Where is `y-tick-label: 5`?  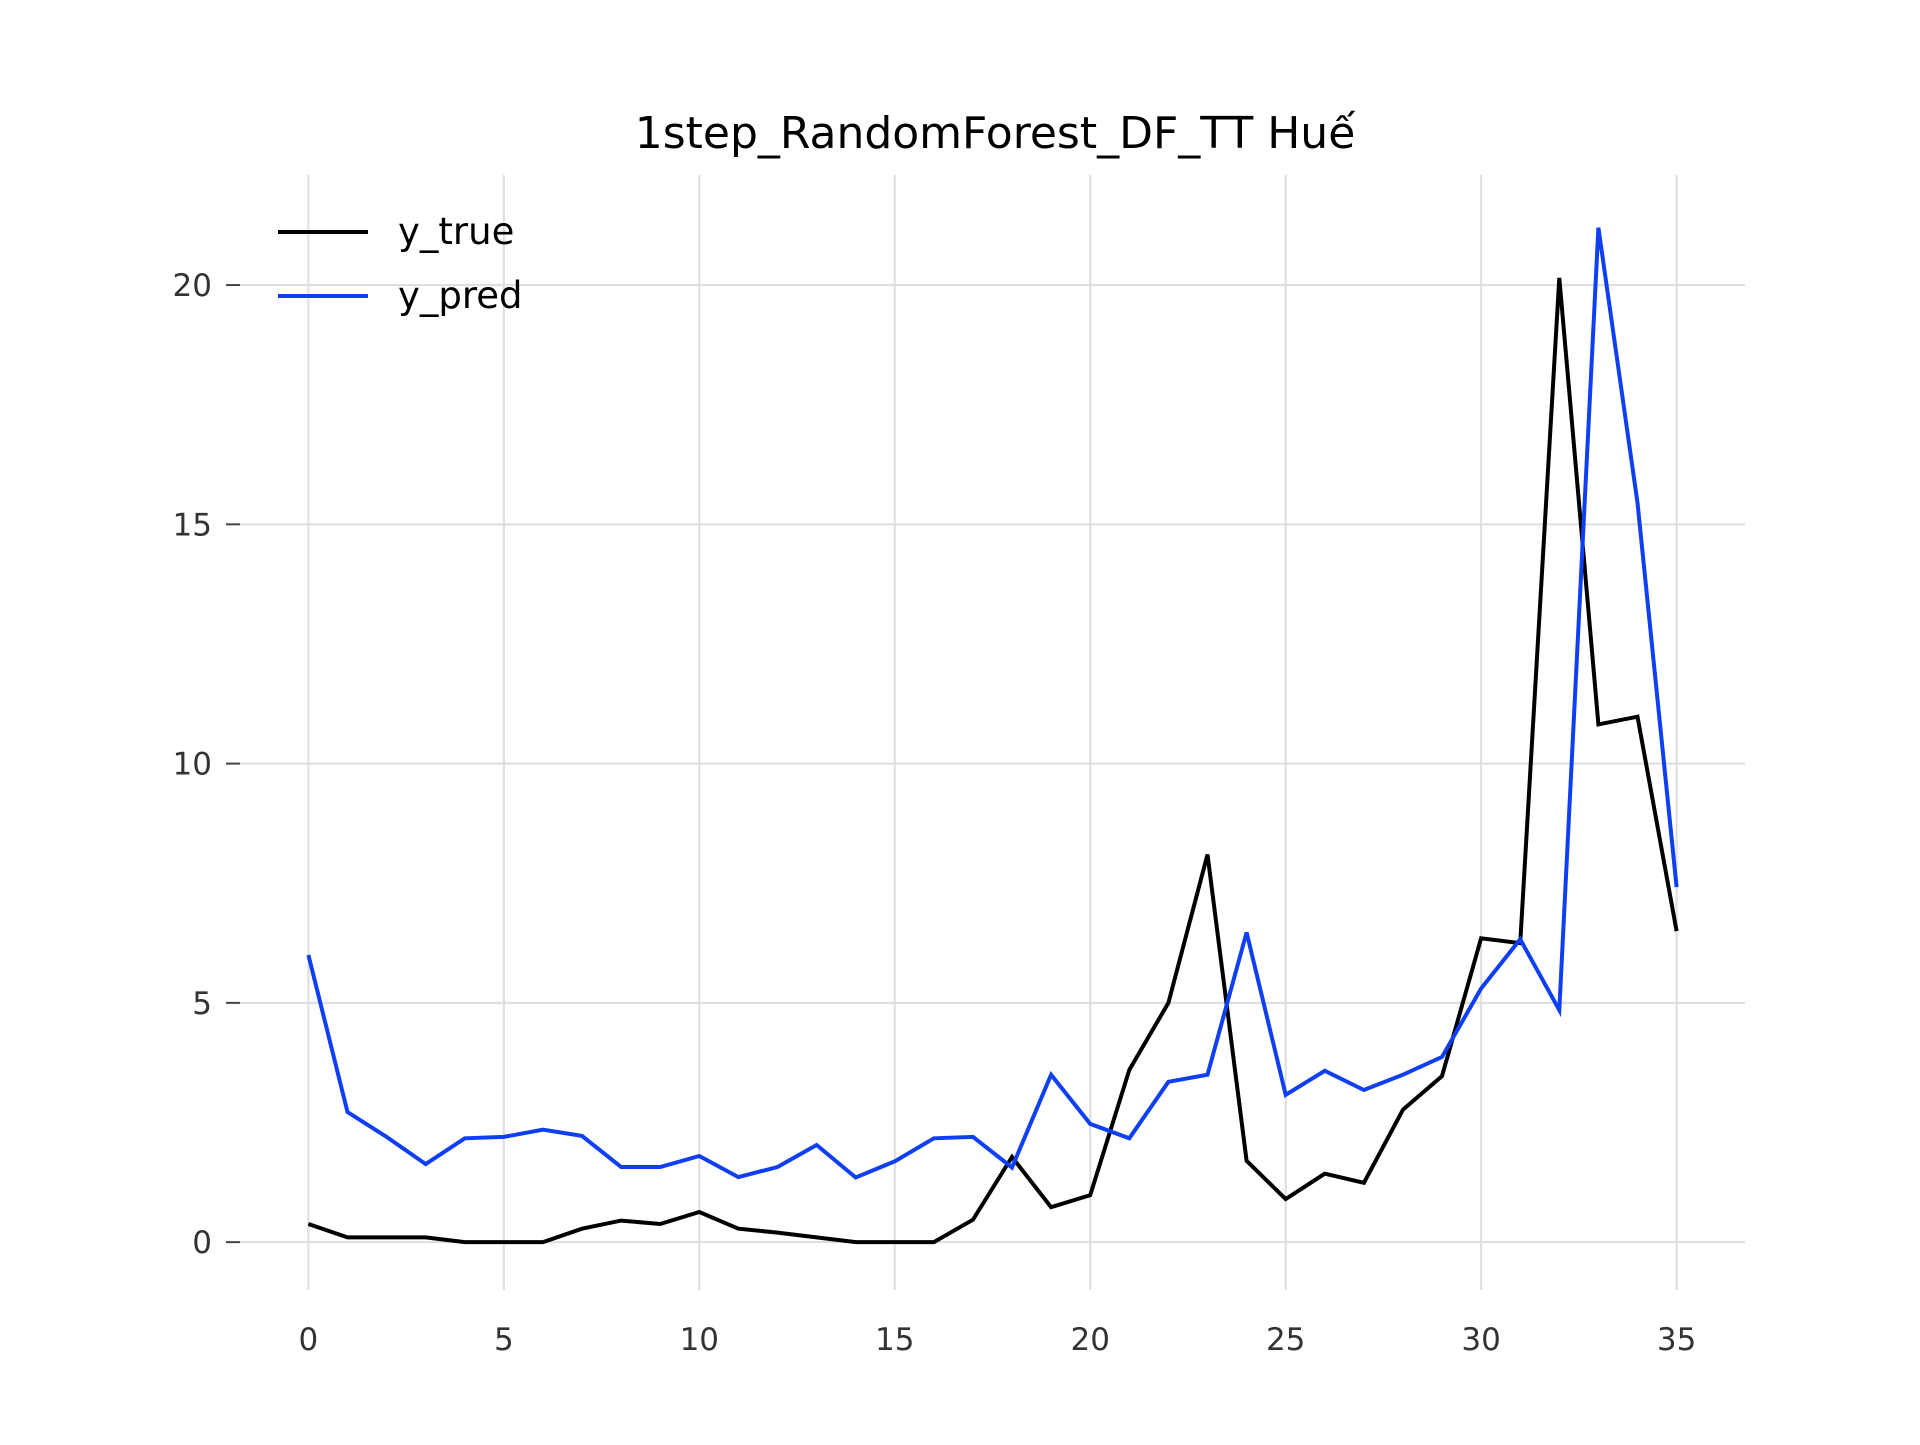
y-tick-label: 5 is located at coordinates (202, 1004).